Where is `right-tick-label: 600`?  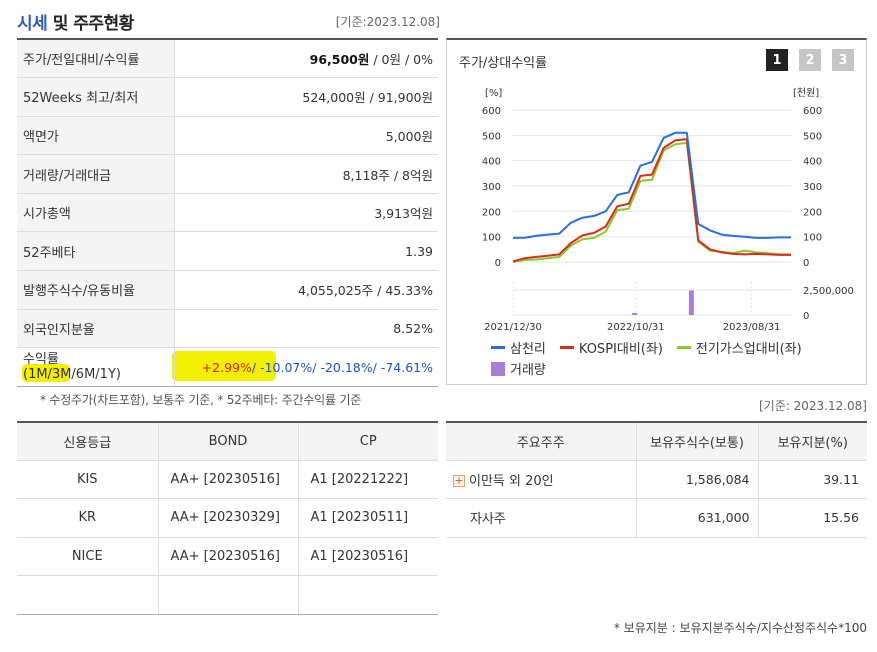
right-tick-label: 600 is located at coordinates (812, 111).